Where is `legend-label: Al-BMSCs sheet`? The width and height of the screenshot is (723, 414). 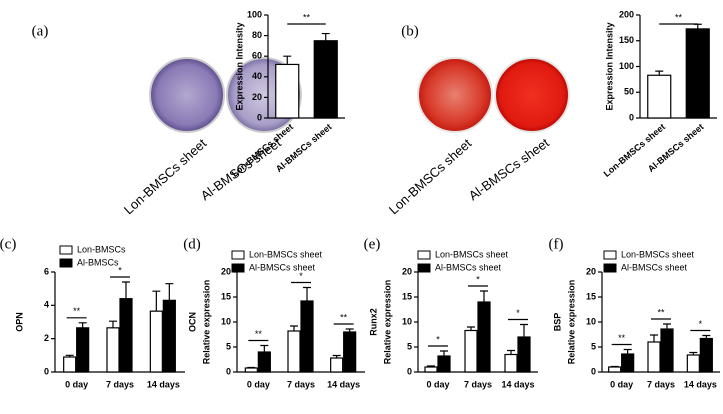 legend-label: Al-BMSCs sheet is located at coordinates (282, 267).